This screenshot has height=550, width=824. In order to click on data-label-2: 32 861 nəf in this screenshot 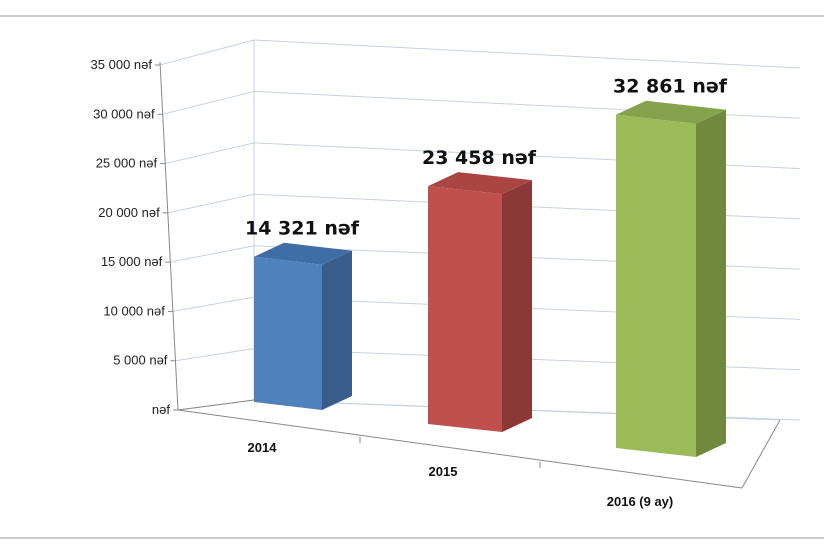, I will do `click(670, 87)`.